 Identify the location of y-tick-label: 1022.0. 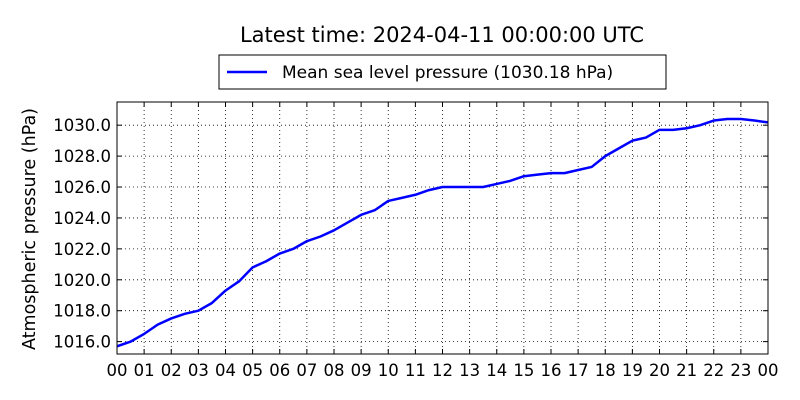
(82, 249).